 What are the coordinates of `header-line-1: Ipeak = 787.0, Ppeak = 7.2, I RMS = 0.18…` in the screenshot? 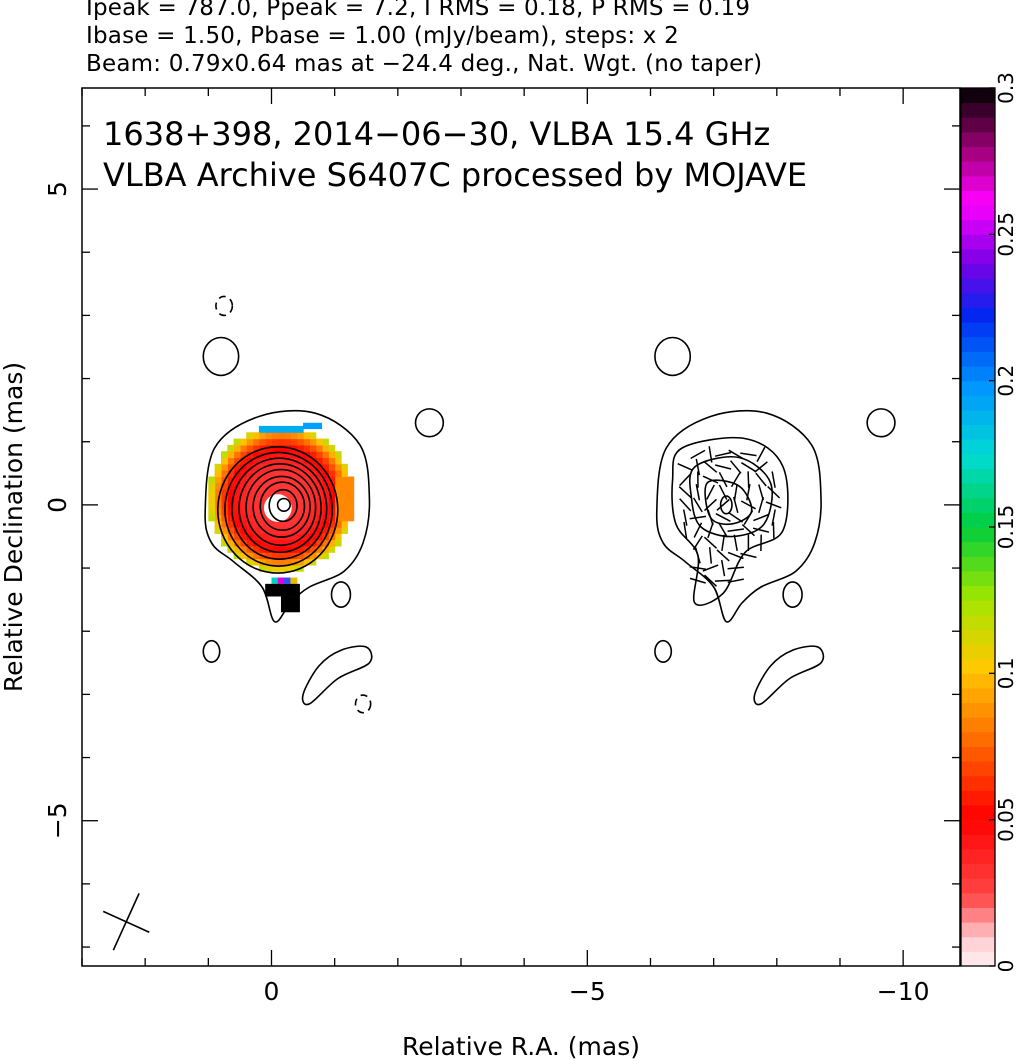 It's located at (418, 10).